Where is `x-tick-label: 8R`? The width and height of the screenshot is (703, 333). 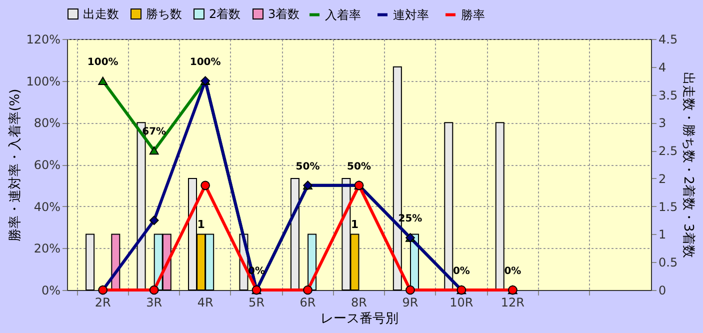 x-tick-label: 8R is located at coordinates (359, 303).